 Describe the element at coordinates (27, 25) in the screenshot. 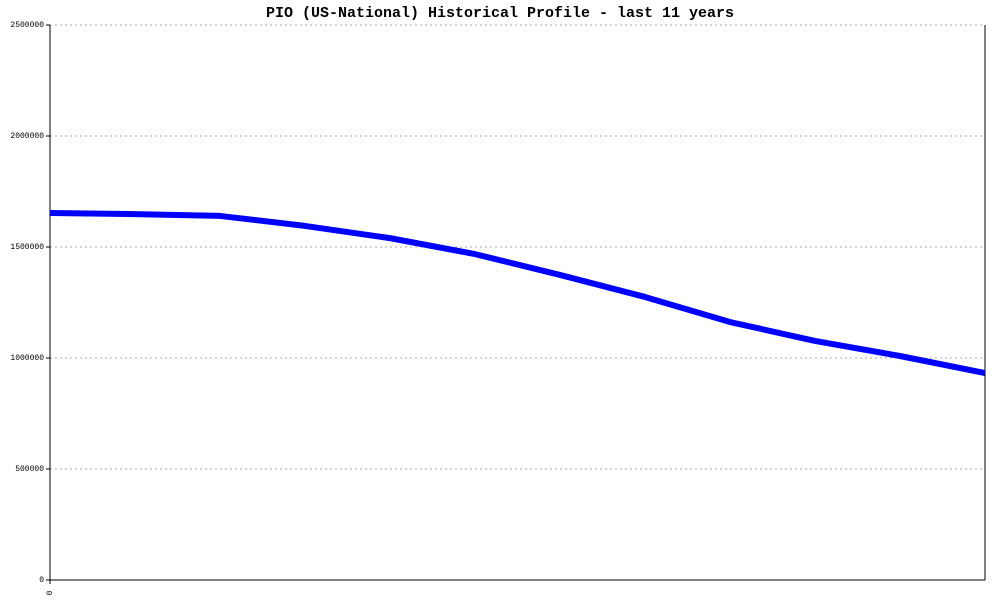

I see `y-tick-label: 2500000` at that location.